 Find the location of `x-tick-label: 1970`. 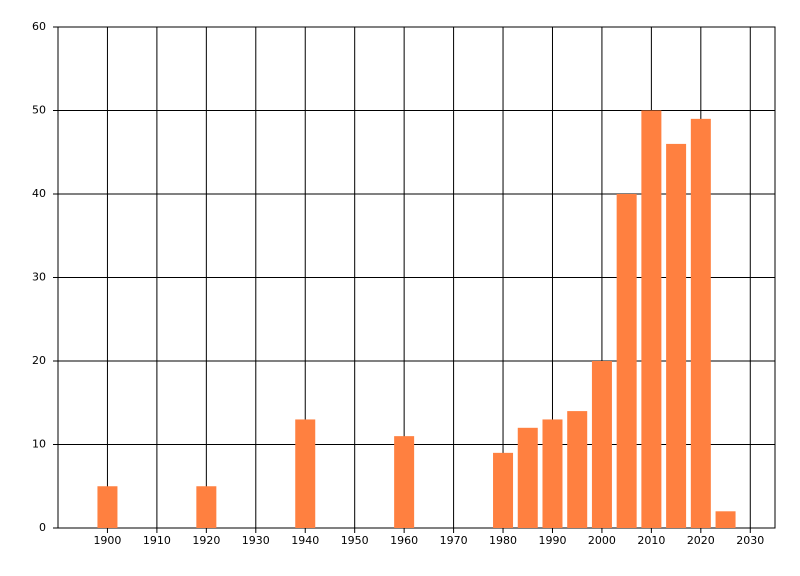

x-tick-label: 1970 is located at coordinates (454, 540).